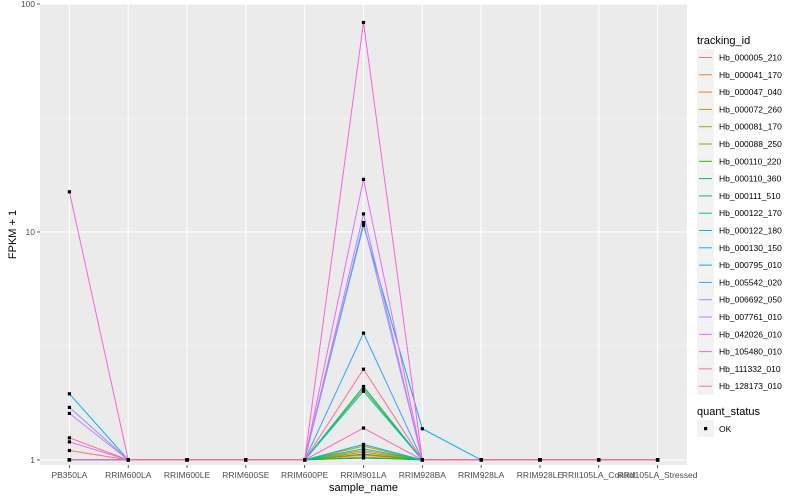 The height and width of the screenshot is (500, 800). Describe the element at coordinates (750, 179) in the screenshot. I see `legend-label: Hb_000110_360` at that location.